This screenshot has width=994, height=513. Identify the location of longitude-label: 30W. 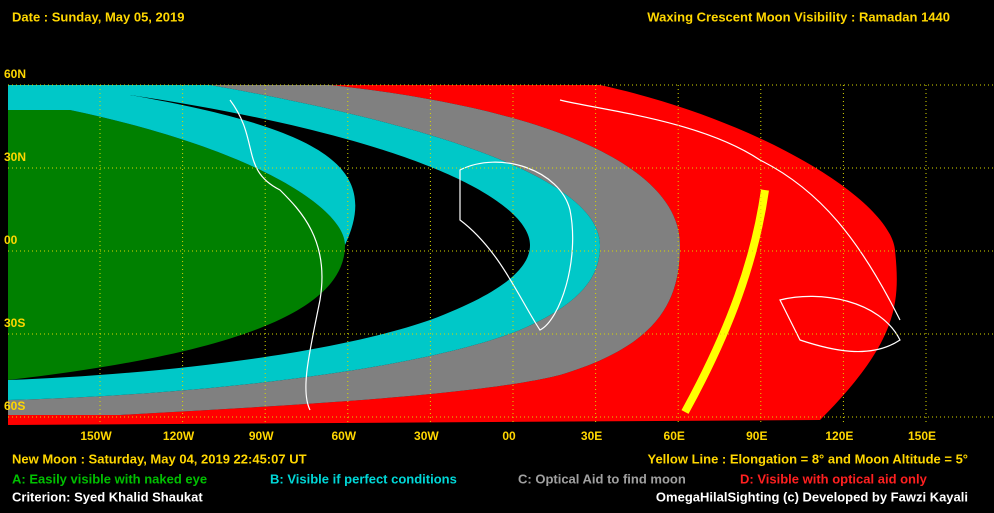
(426, 436).